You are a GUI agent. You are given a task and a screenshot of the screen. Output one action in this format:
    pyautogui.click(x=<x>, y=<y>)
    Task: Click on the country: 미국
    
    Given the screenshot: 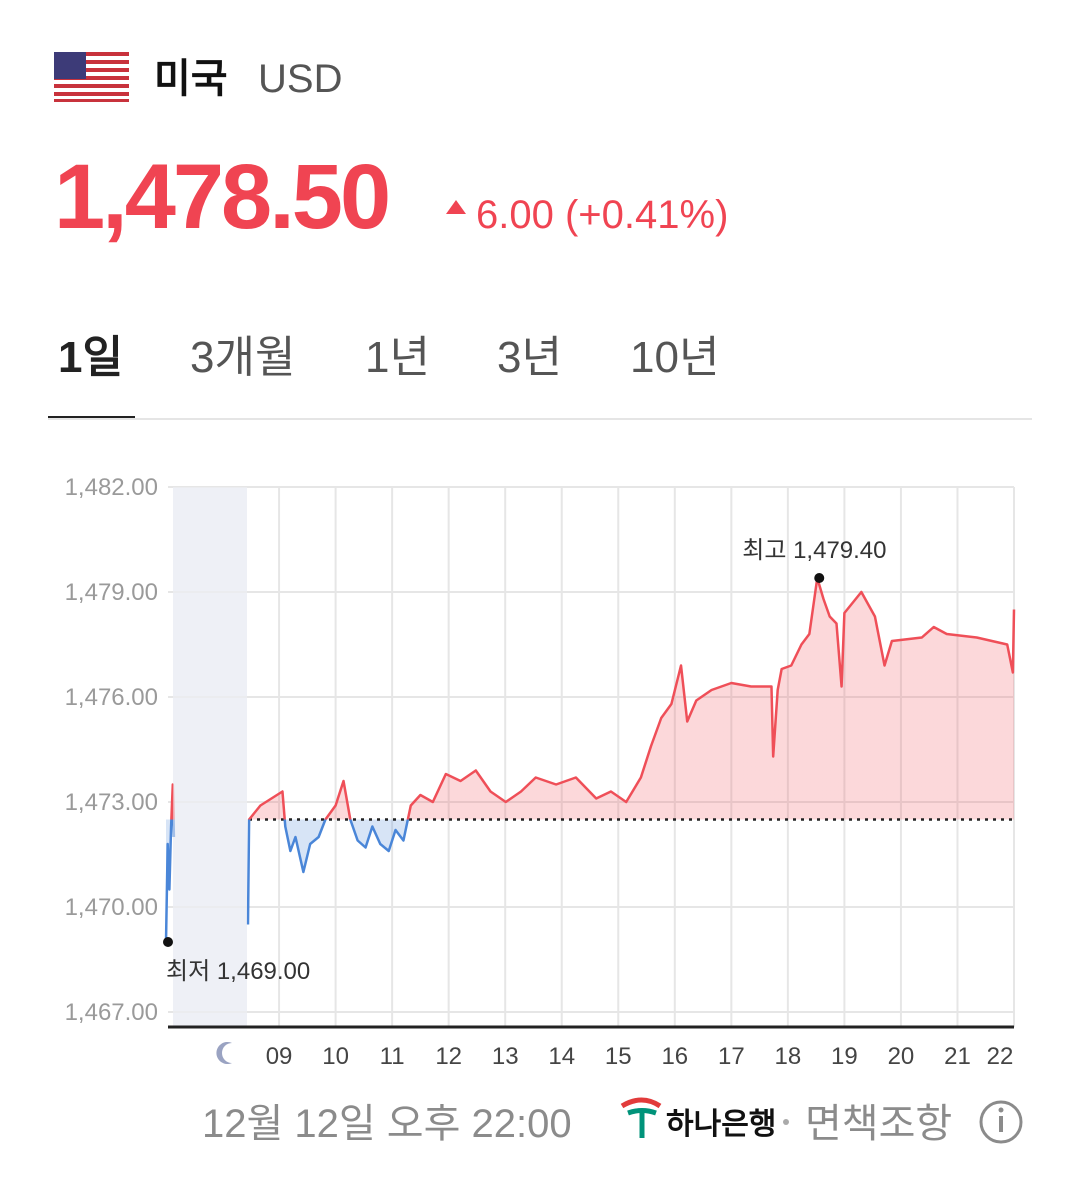 What is the action you would take?
    pyautogui.click(x=191, y=79)
    